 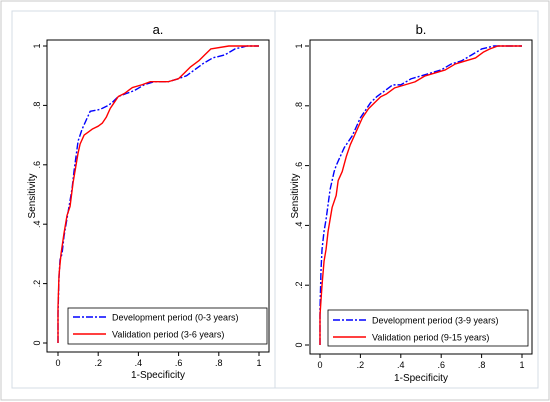 I want to click on panel-b-legend-label-2: Validation period (9-15 years), so click(x=430, y=338).